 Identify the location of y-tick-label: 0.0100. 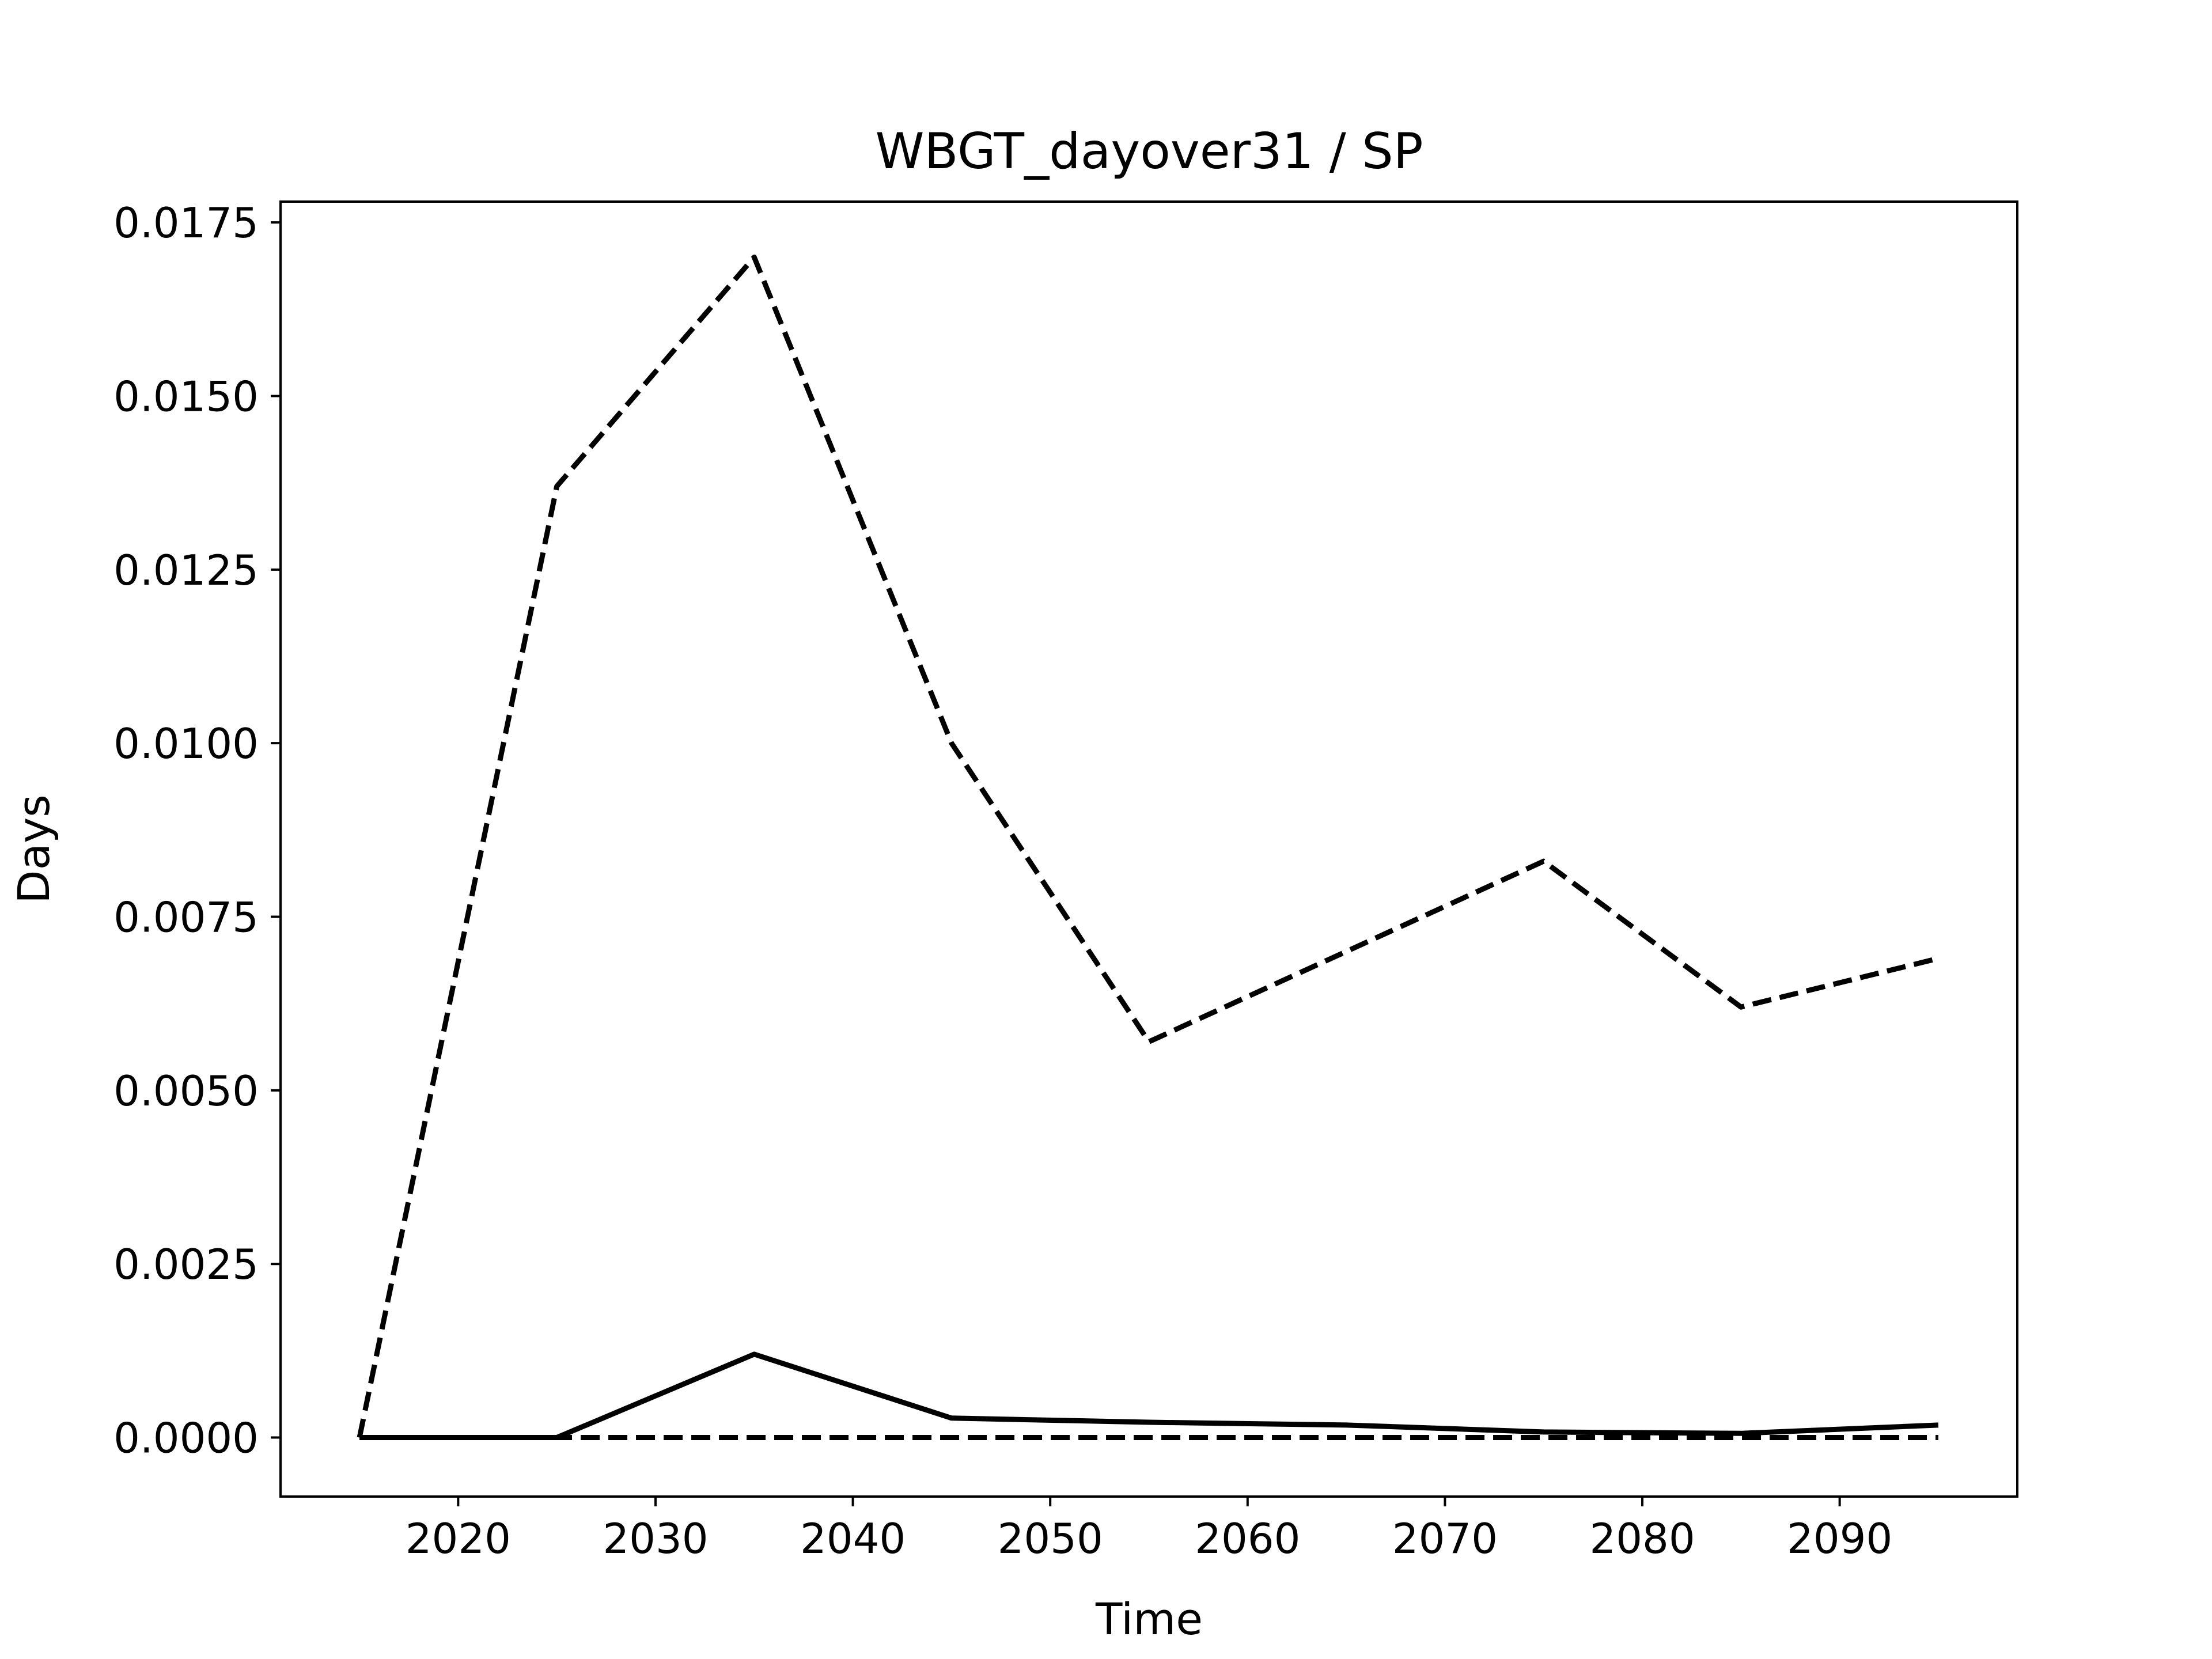
(186, 743).